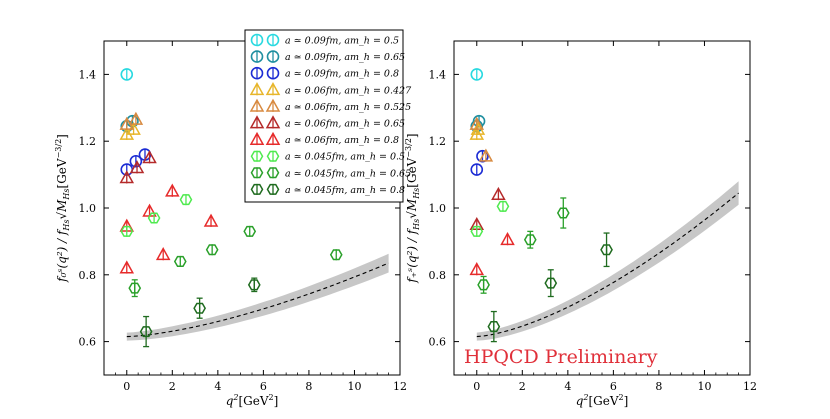  I want to click on y-axis-label: f₀ˢ(q²) / fHs√MHs[GeV−3/2], so click(62, 208).